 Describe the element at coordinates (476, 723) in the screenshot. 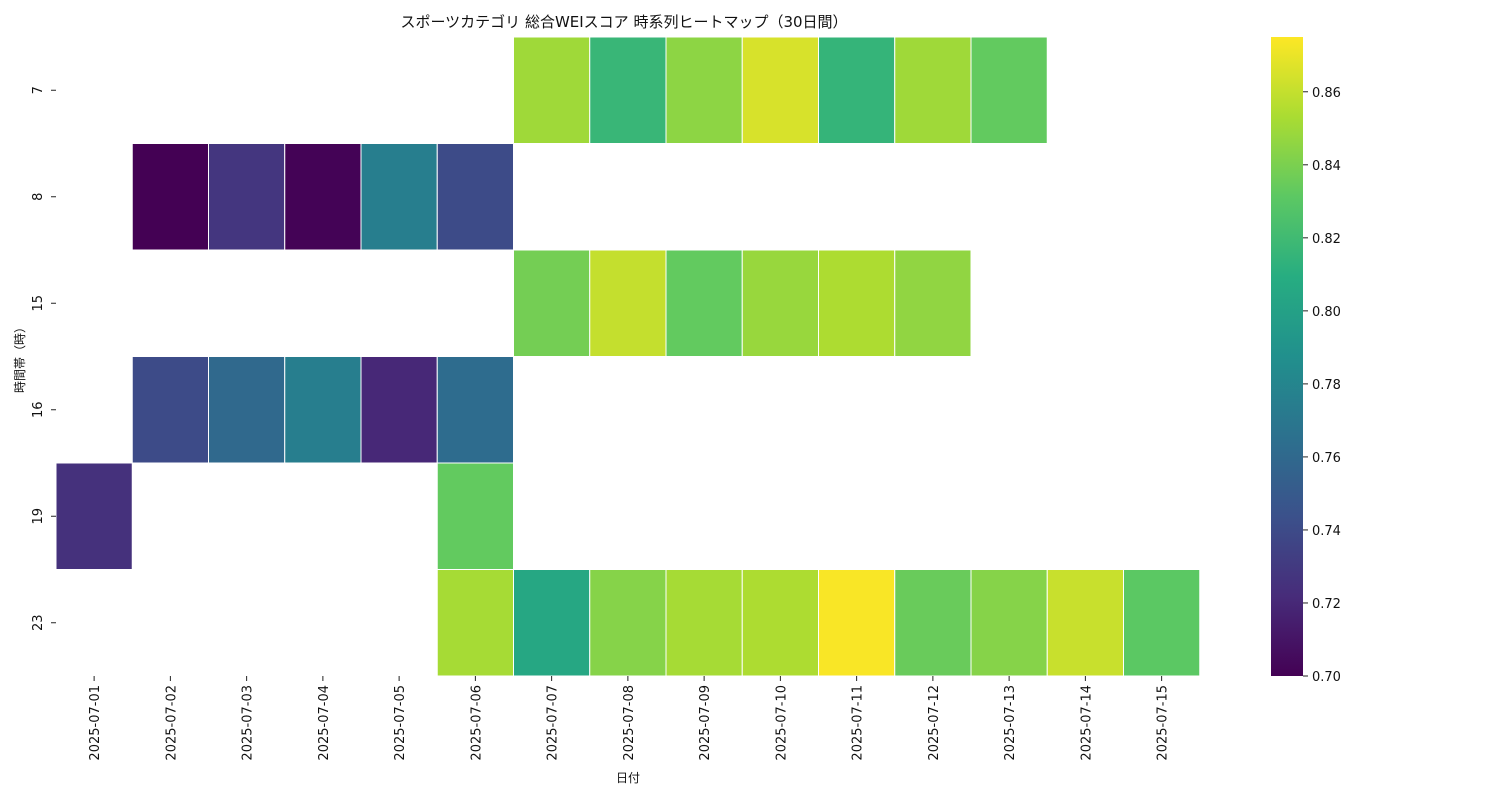

I see `x-tick-label: 2025-07-06` at that location.